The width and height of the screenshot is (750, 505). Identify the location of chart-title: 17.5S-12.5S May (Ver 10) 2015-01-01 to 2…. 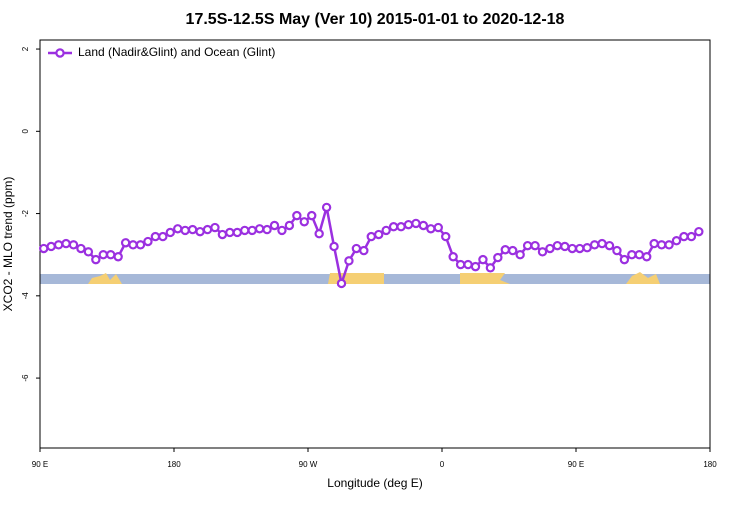
(375, 19).